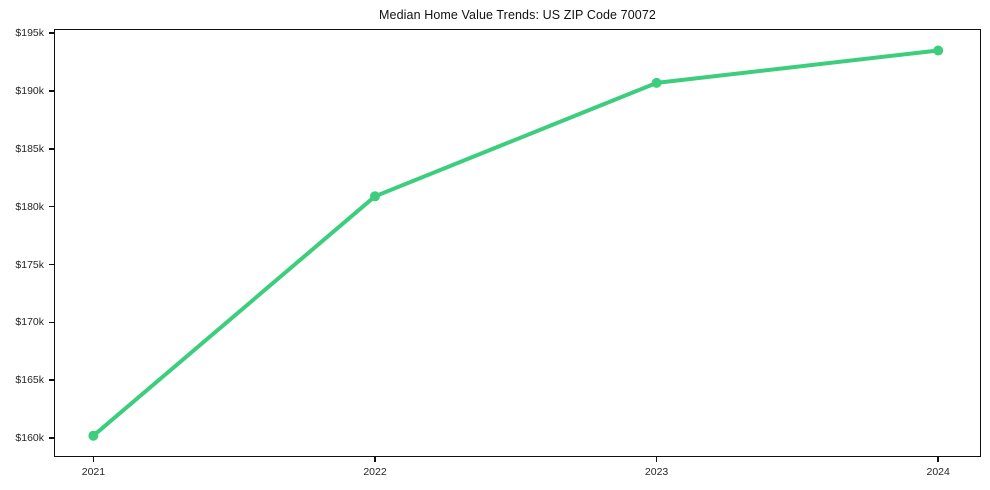 The image size is (990, 490). Describe the element at coordinates (93, 472) in the screenshot. I see `x-axis-tick-label: 2021` at that location.